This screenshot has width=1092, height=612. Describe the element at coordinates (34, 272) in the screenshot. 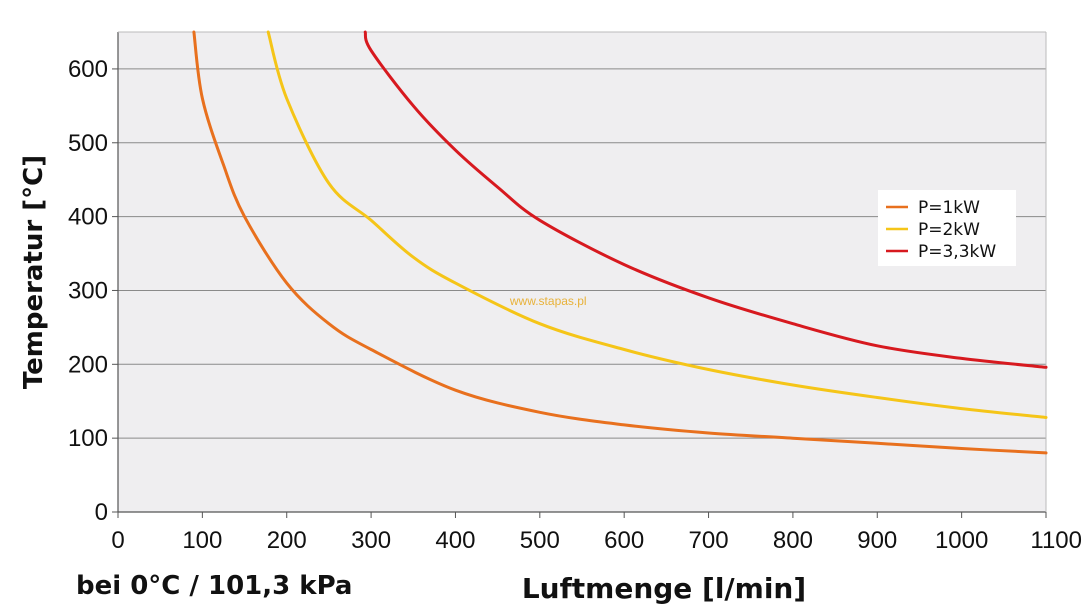

I see `y-axis-label: Temperatur [°C]` at that location.